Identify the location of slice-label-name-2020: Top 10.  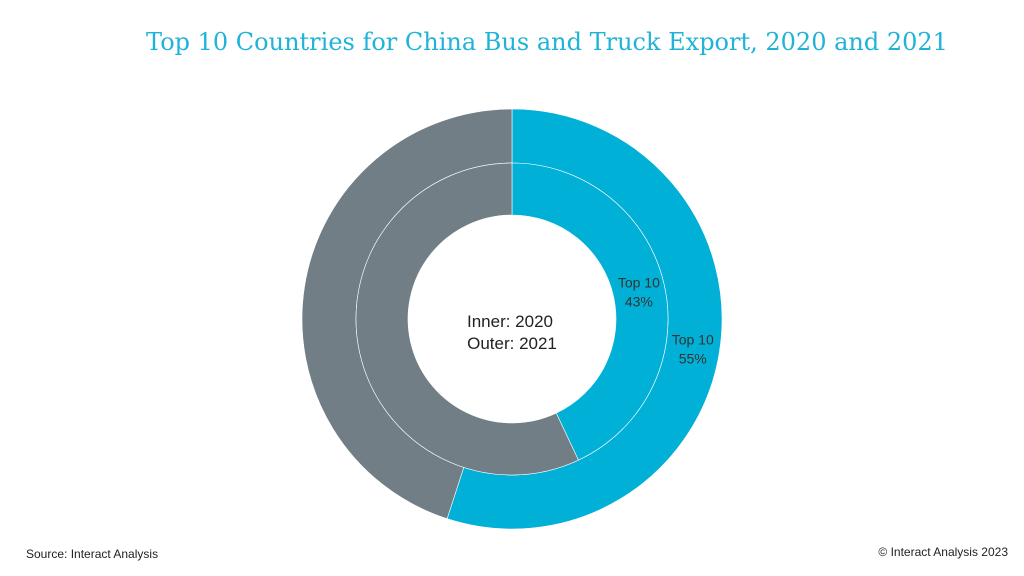
(639, 283).